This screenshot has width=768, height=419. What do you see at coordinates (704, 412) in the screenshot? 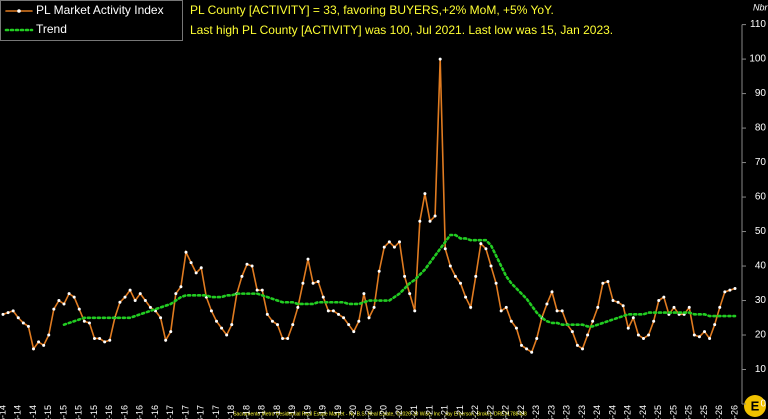
I see `x-tick-label: 11-25` at bounding box center [704, 412].